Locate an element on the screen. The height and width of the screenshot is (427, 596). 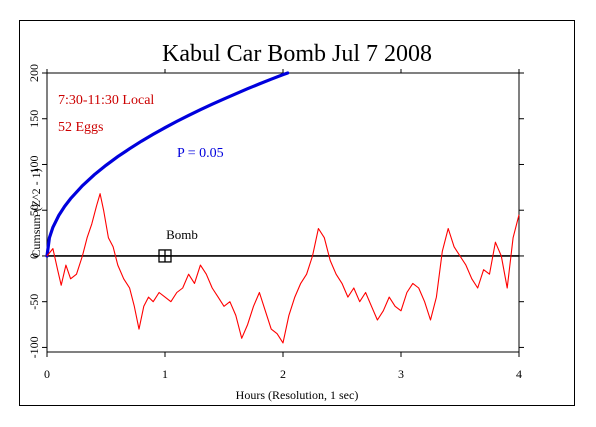
y-tick-label: 0 is located at coordinates (34, 256).